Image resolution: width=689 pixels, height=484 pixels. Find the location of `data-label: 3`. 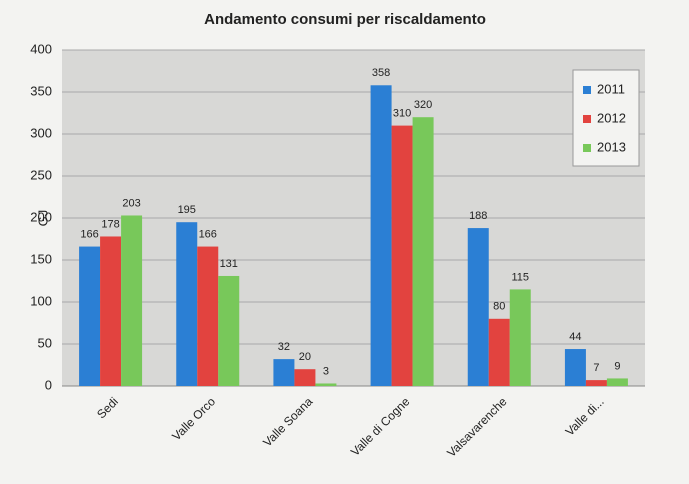

data-label: 3 is located at coordinates (326, 371).